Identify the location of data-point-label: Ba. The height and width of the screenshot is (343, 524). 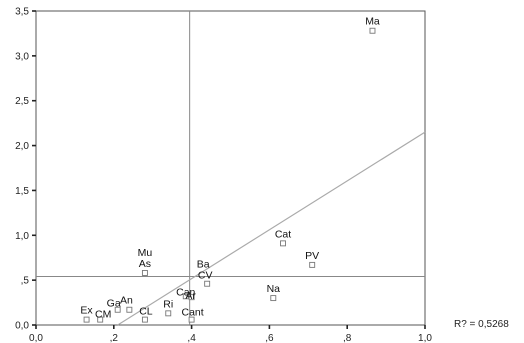
(203, 265).